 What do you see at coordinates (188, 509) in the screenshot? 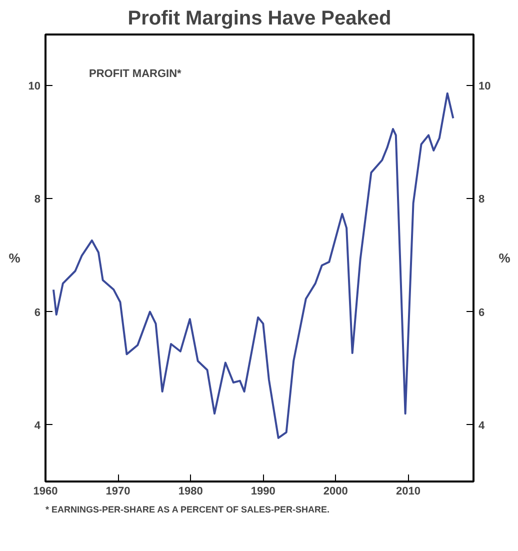
I see `text: * EARNINGS-PER-SHARE AS A PERCENT OF SALES-PER-SHARE.` at bounding box center [188, 509].